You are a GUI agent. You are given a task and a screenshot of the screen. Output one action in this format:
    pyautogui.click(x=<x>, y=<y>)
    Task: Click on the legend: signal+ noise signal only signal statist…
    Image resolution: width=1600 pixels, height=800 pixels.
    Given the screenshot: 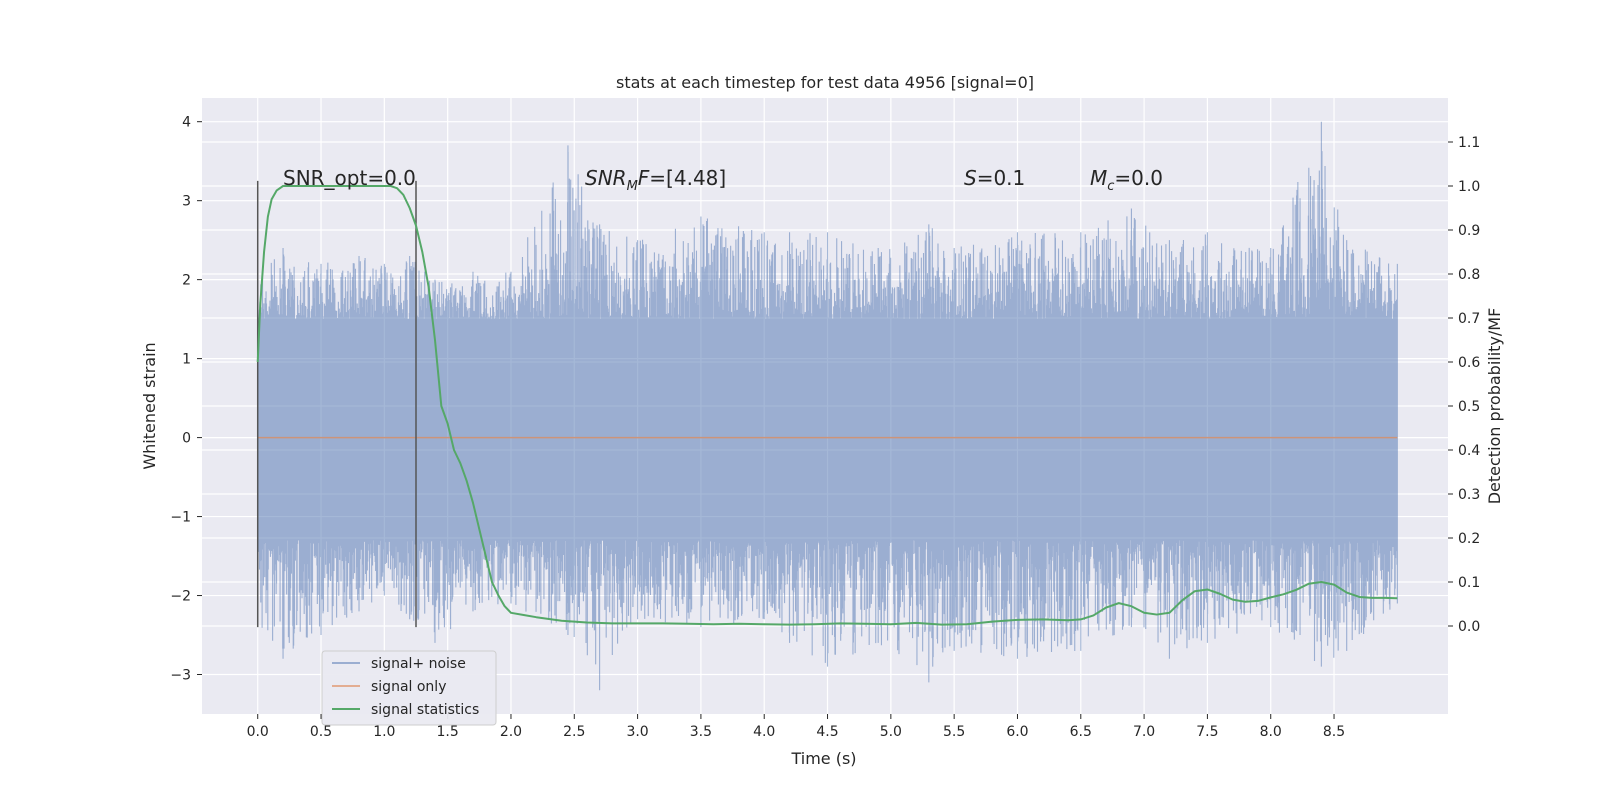 What is the action you would take?
    pyautogui.click(x=409, y=688)
    